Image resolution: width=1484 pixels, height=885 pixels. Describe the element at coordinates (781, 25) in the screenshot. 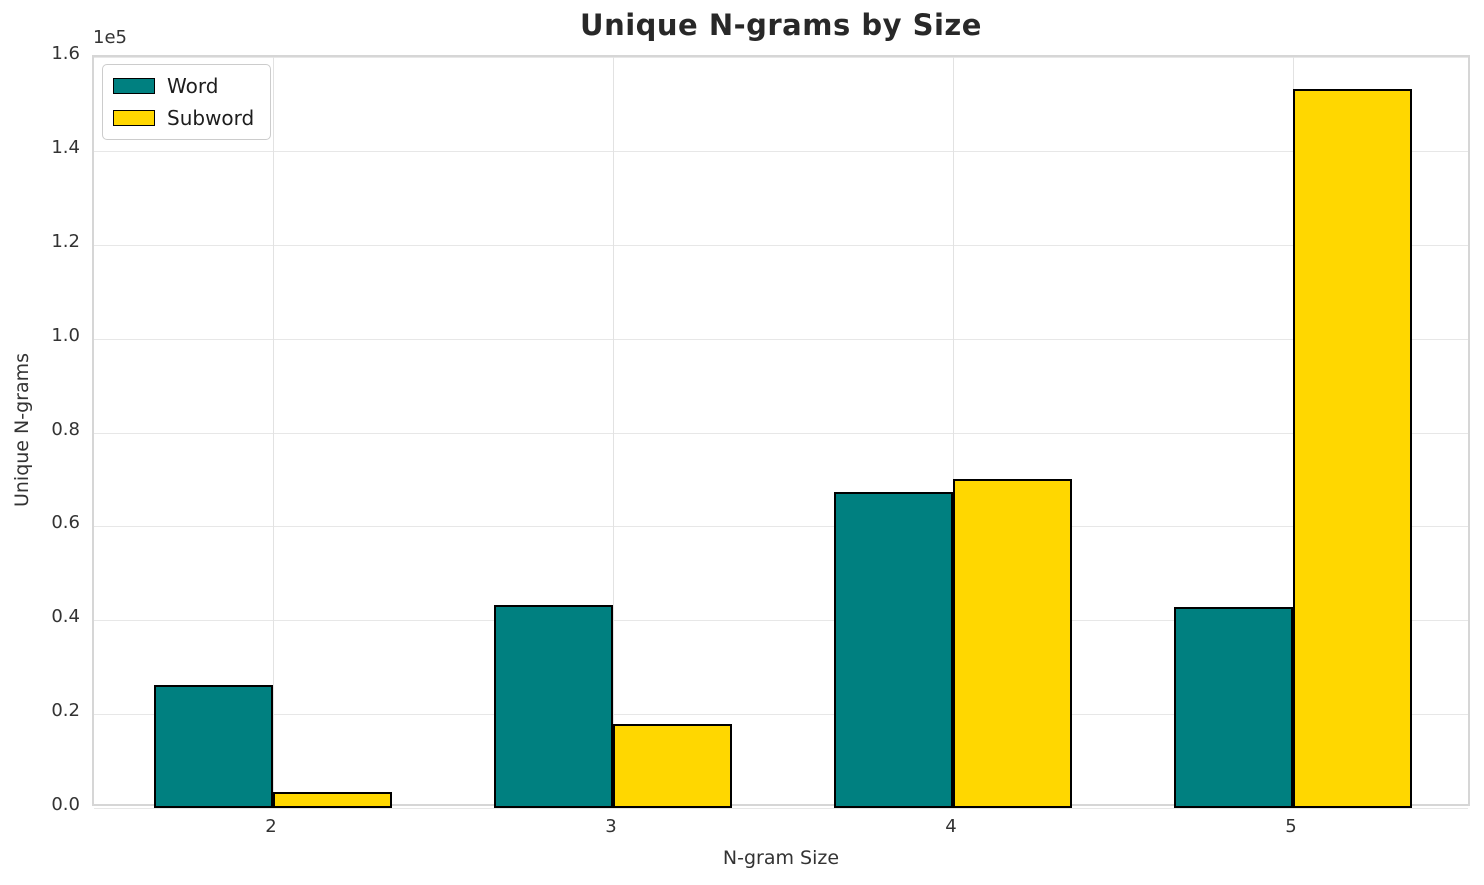

I see `chart-title: Unique N-grams by Size` at that location.